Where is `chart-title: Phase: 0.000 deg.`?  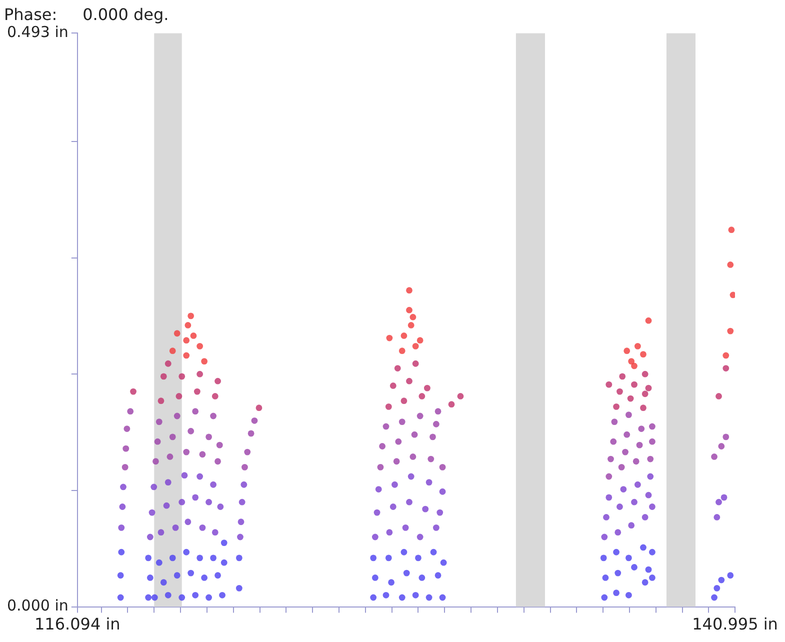 chart-title: Phase: 0.000 deg. is located at coordinates (86, 14).